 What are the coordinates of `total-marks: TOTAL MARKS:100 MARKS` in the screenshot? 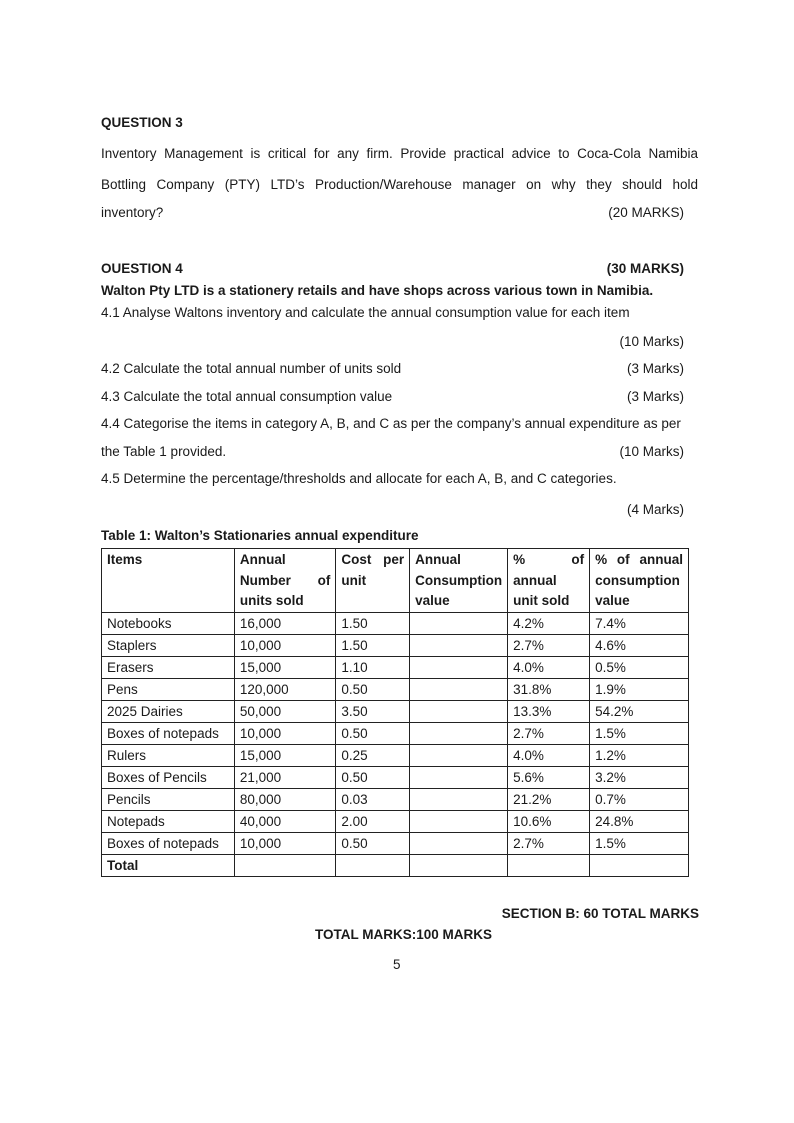 It's located at (404, 934).